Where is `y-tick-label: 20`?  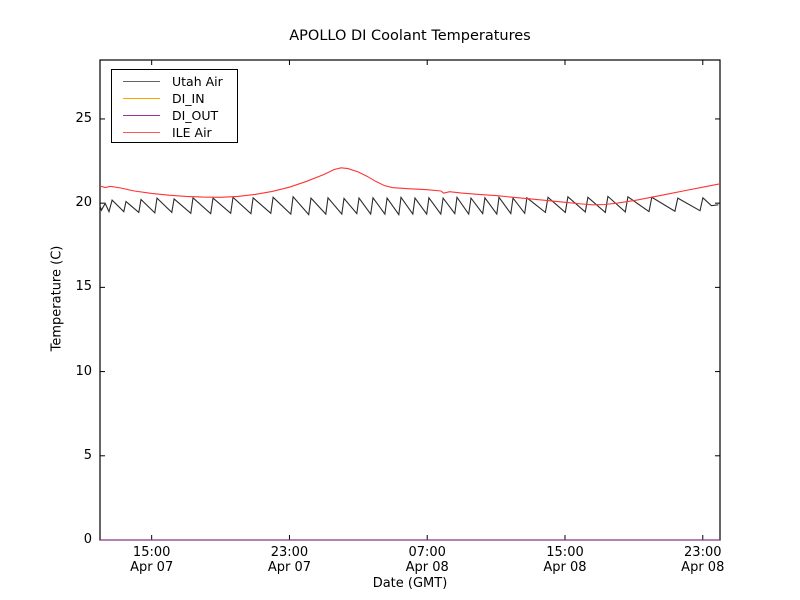
y-tick-label: 20 is located at coordinates (83, 203).